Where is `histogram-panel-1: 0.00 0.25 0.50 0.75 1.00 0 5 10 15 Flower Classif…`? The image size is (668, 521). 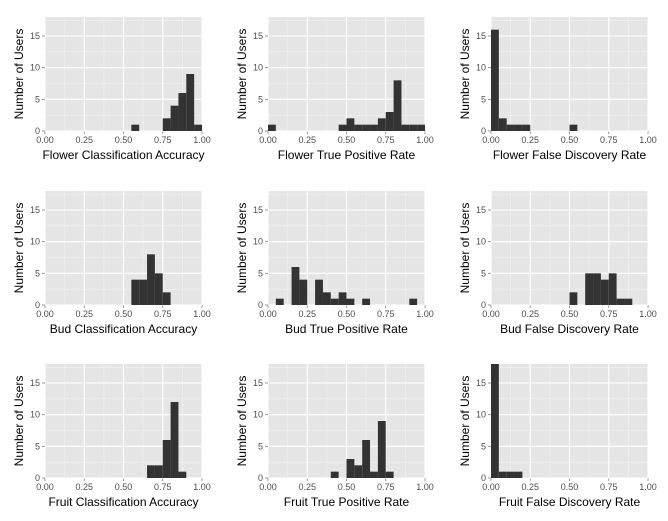 histogram-panel-1: 0.00 0.25 0.50 0.75 1.00 0 5 10 15 Flower Classif… is located at coordinates (111, 89).